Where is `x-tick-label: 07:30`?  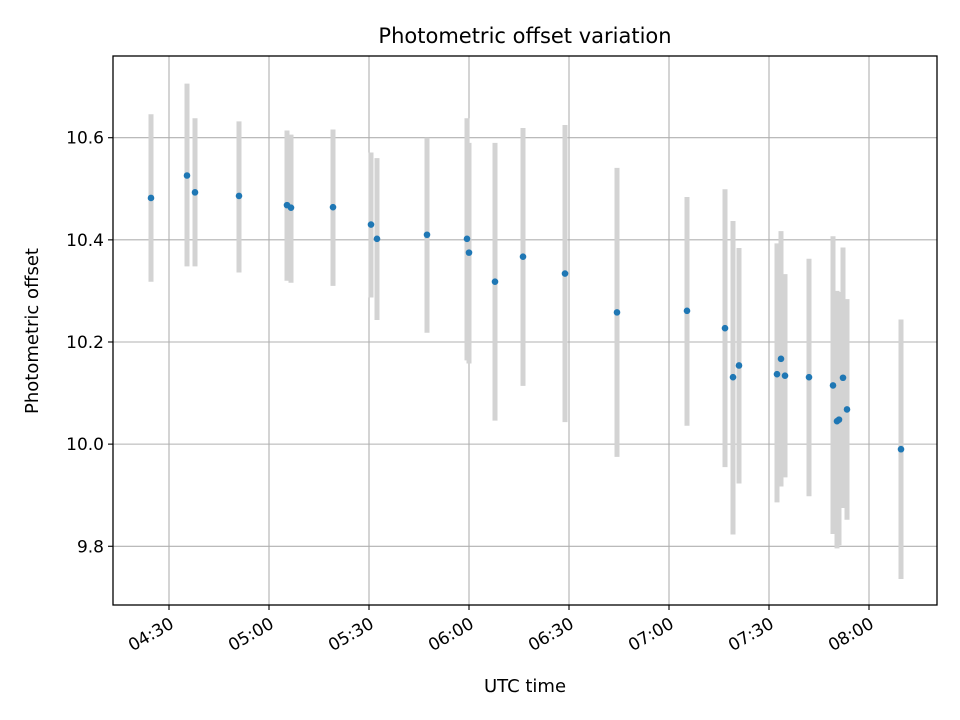
x-tick-label: 07:30 is located at coordinates (751, 635).